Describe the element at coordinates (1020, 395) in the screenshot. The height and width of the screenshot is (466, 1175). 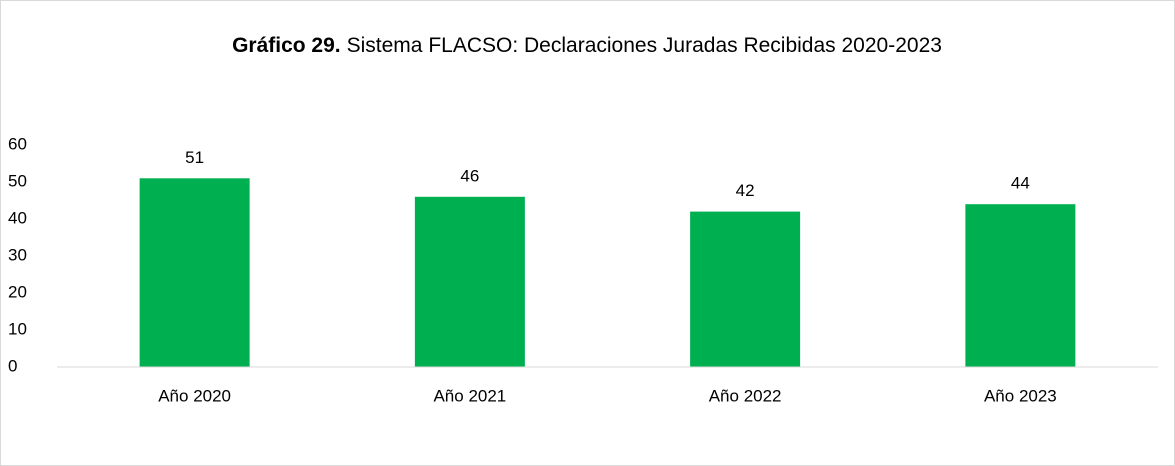
I see `x-tick-label: Año 2023` at that location.